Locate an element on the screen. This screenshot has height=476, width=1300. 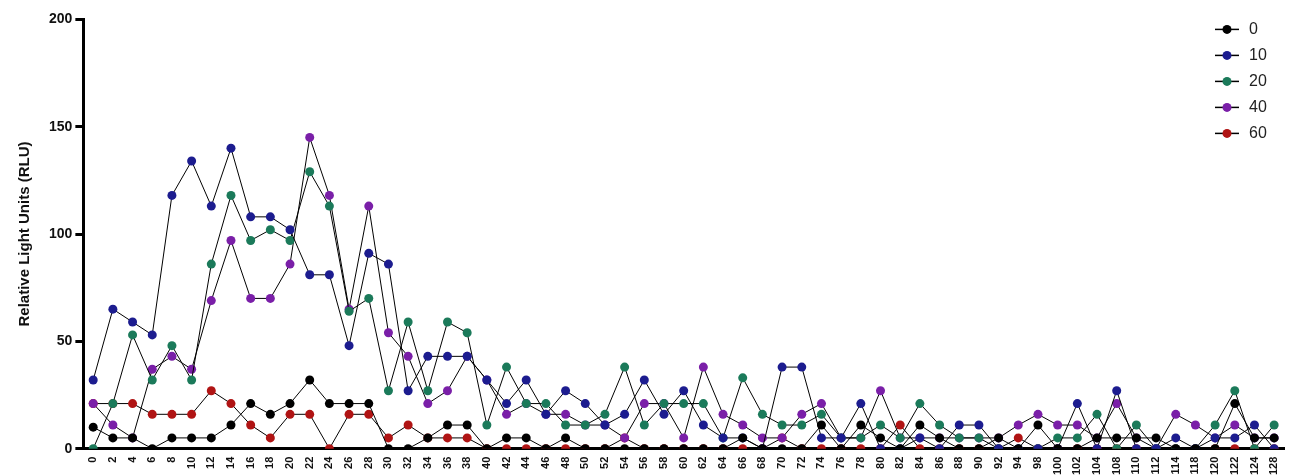
x-tick-label: 98 is located at coordinates (1037, 462).